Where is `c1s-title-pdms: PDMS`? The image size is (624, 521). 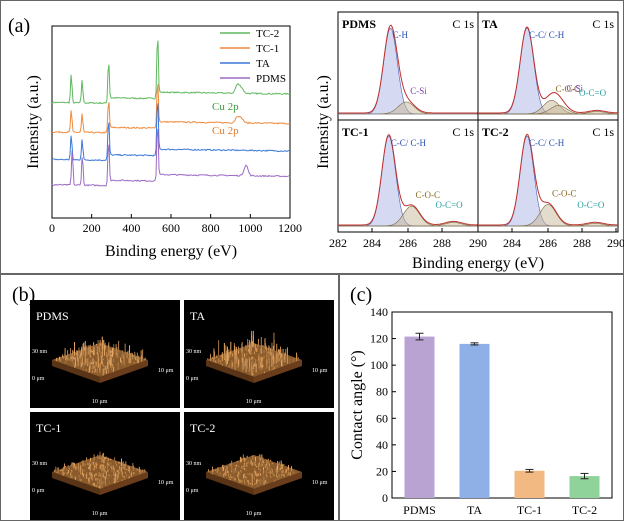 c1s-title-pdms: PDMS is located at coordinates (359, 24).